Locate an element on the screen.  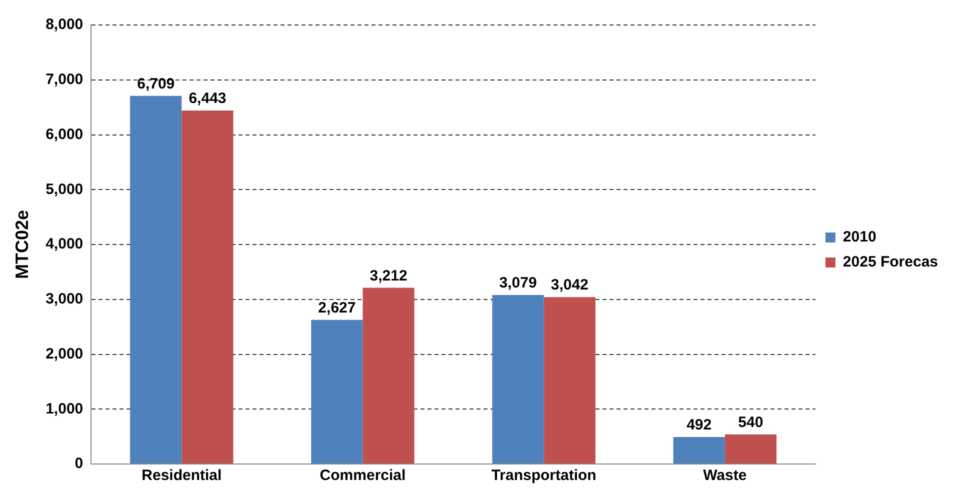
data-label: 540 is located at coordinates (751, 423).